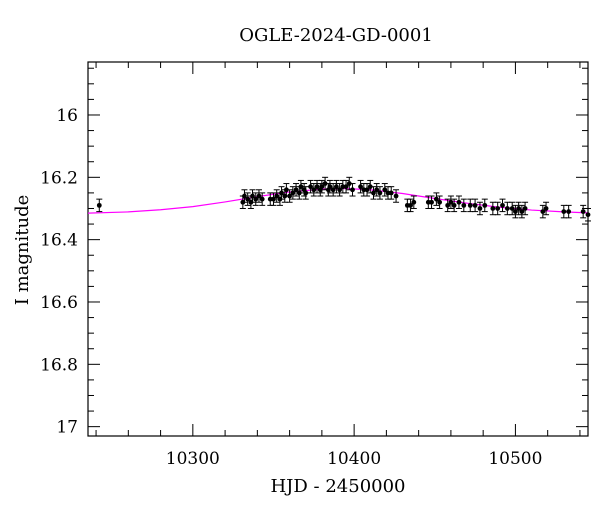 The image size is (600, 517). Describe the element at coordinates (59, 178) in the screenshot. I see `y-tick-label: 16.2` at that location.